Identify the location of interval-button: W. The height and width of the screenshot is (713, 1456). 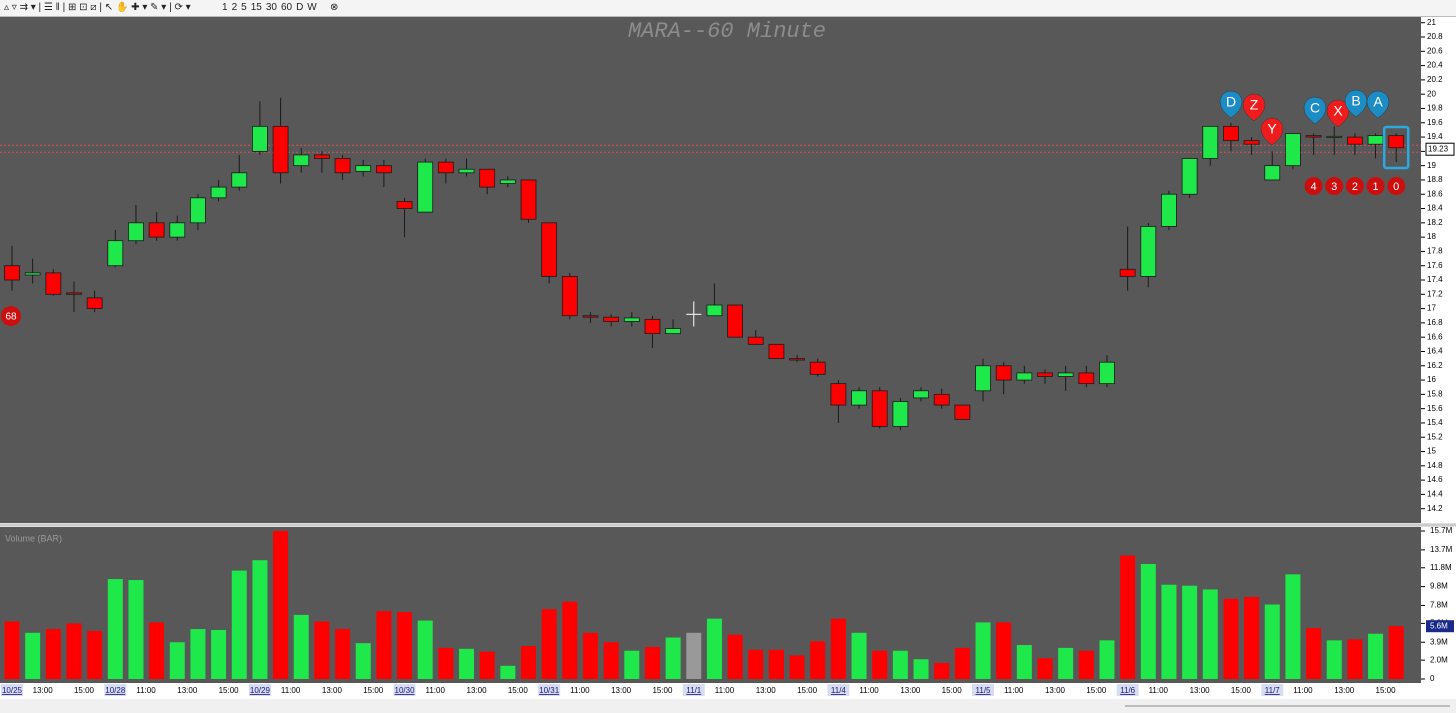
(312, 7).